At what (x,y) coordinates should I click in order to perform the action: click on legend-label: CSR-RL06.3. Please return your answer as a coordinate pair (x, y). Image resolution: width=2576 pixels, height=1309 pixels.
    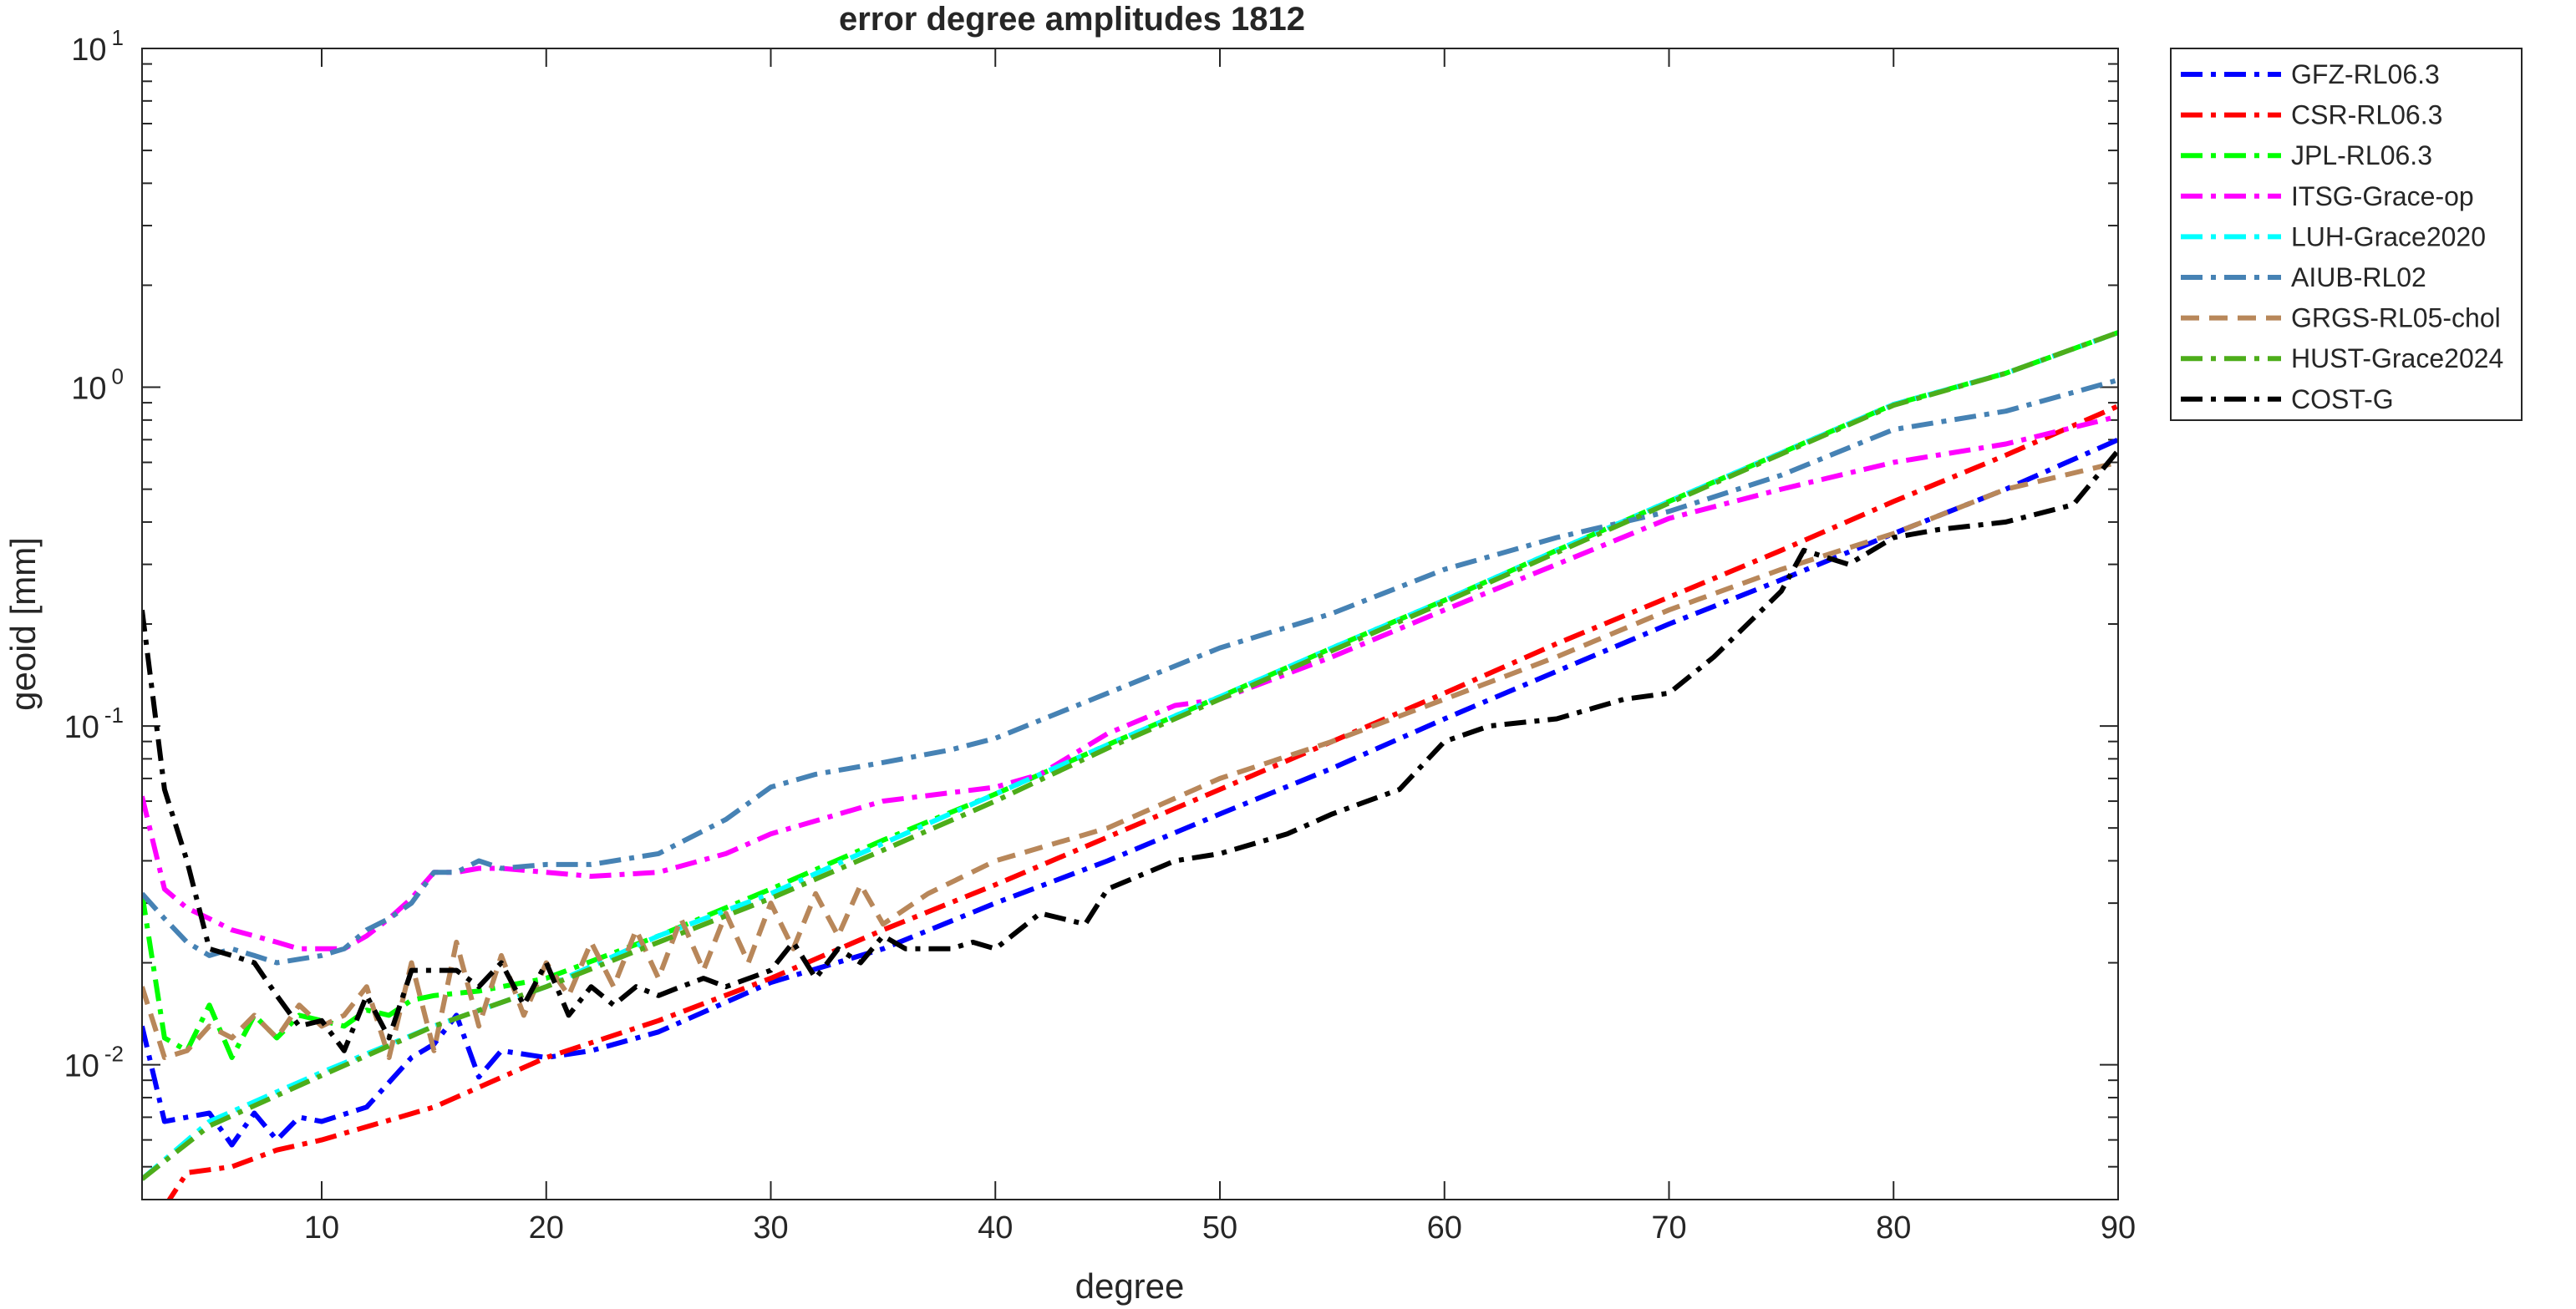
    Looking at the image, I should click on (2366, 115).